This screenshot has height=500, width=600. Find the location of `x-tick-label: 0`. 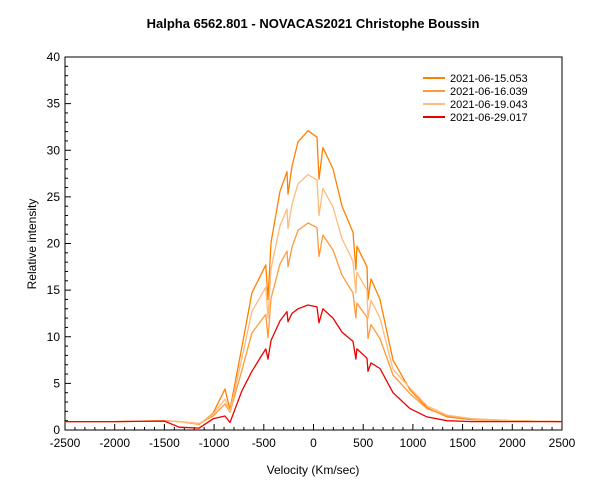

x-tick-label: 0 is located at coordinates (313, 443).